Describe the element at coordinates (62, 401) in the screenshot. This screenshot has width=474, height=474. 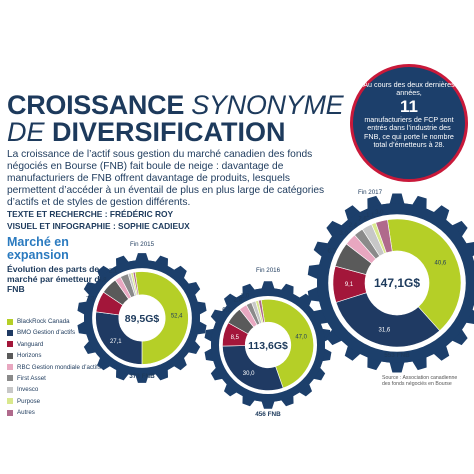
I see `legend-item: Purpose` at that location.